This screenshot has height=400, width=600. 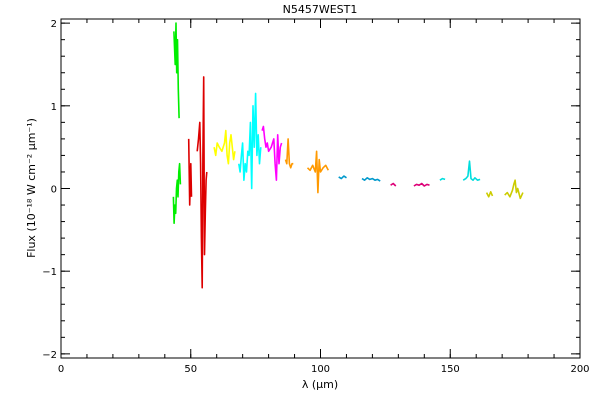 What do you see at coordinates (320, 9) in the screenshot?
I see `chart-title: N5457WEST1` at bounding box center [320, 9].